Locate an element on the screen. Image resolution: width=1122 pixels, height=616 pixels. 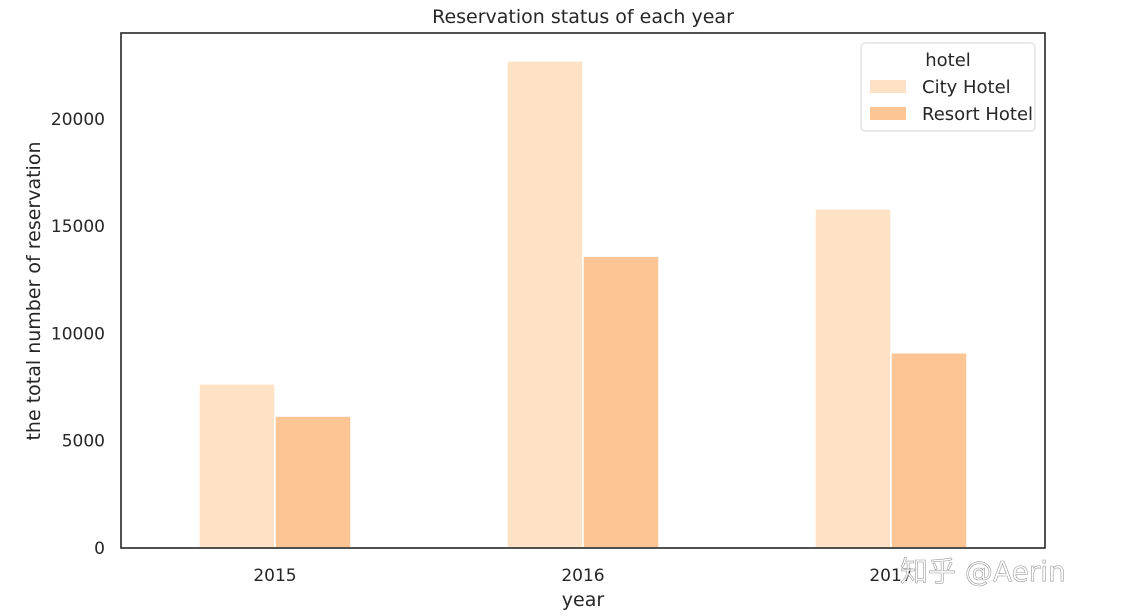
x-tick-label: 2016 is located at coordinates (582, 576).